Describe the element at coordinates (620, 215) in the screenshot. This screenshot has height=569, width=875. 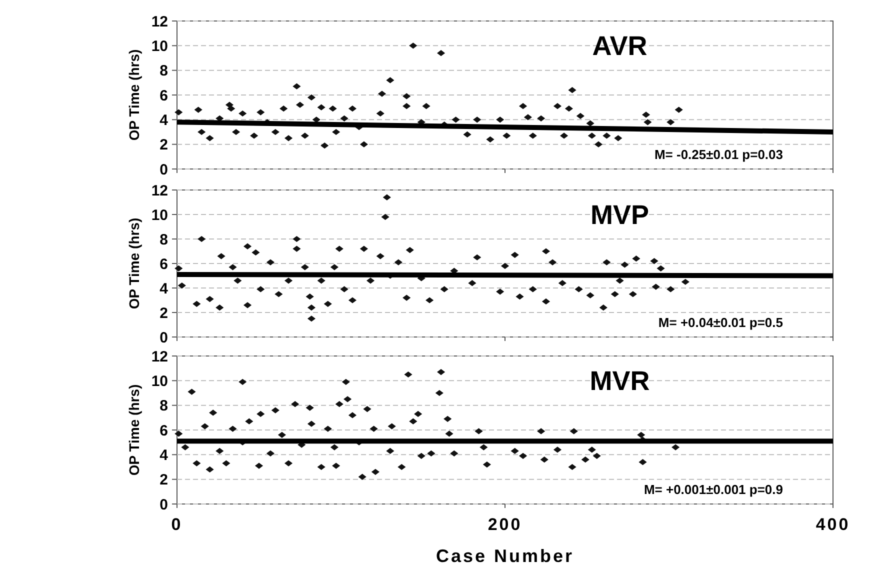
I see `chart-title: MVP` at that location.